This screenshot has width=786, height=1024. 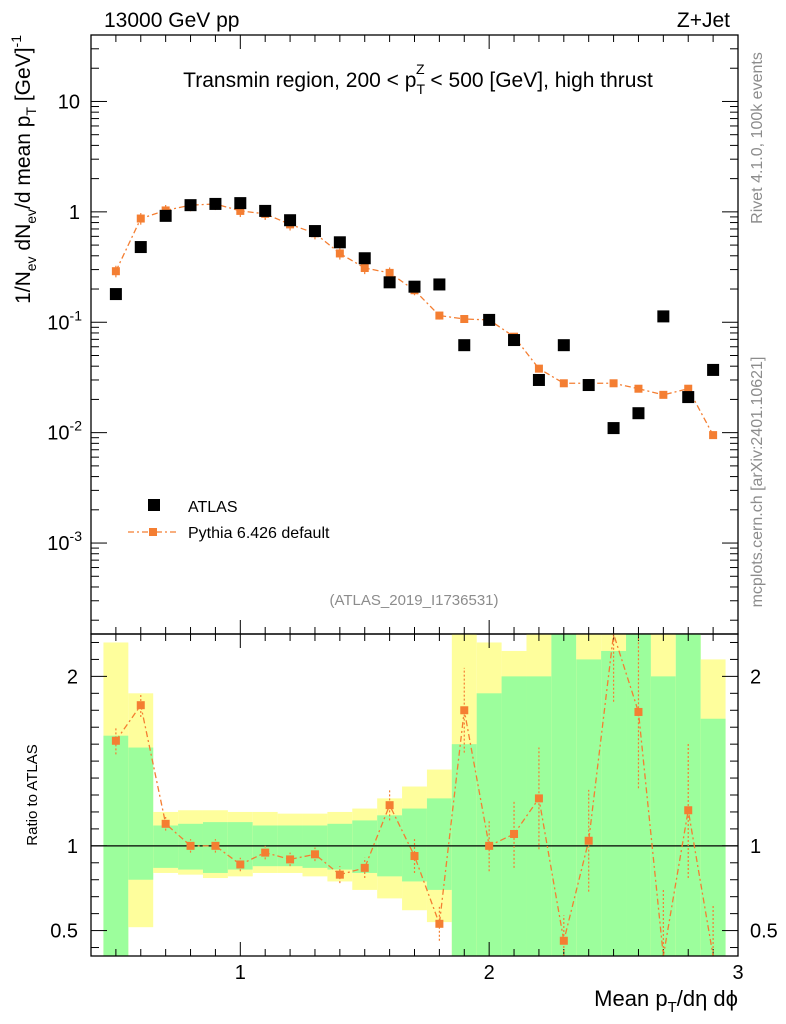 What do you see at coordinates (755, 677) in the screenshot?
I see `y-tick-label-ratio-right: 2` at bounding box center [755, 677].